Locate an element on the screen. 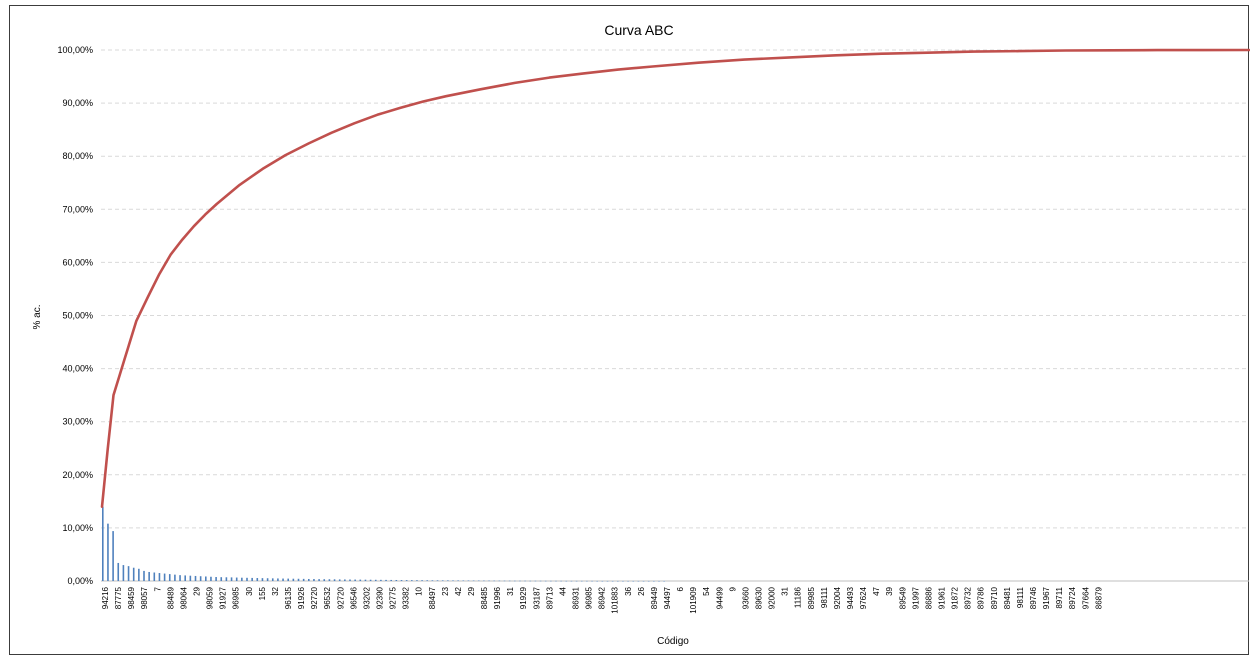  x-tick-label: 89630 is located at coordinates (759, 597).